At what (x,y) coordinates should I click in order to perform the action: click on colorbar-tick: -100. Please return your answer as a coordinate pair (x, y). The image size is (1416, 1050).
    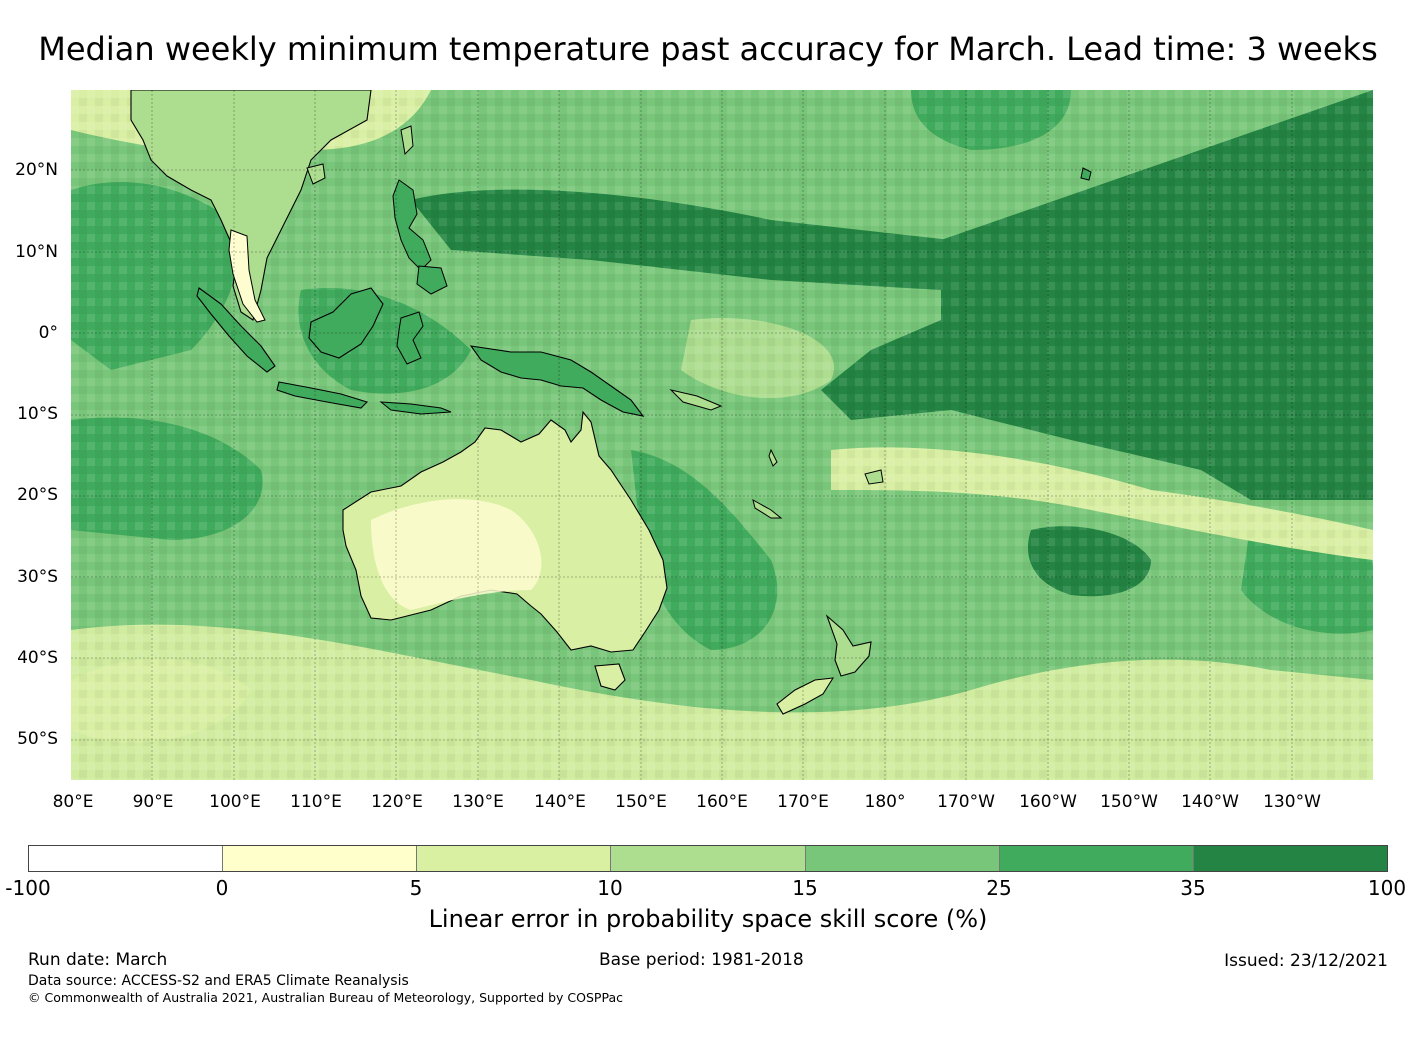
    Looking at the image, I should click on (28, 888).